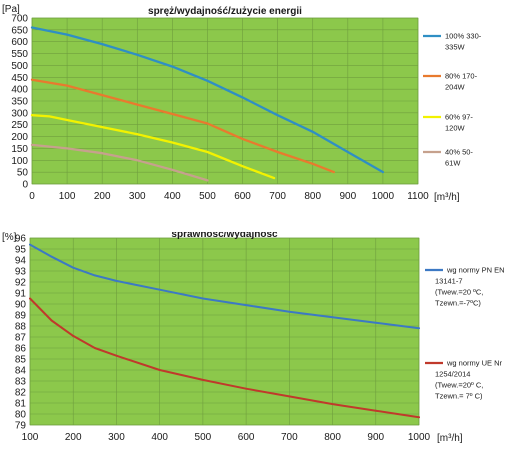  I want to click on legend-label-2: Tzewn.= 7º C), so click(459, 396).